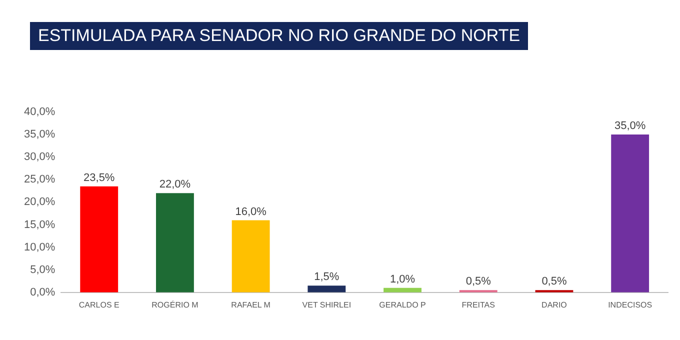 The width and height of the screenshot is (680, 340). Describe the element at coordinates (403, 279) in the screenshot. I see `data-label: 1,0%` at that location.